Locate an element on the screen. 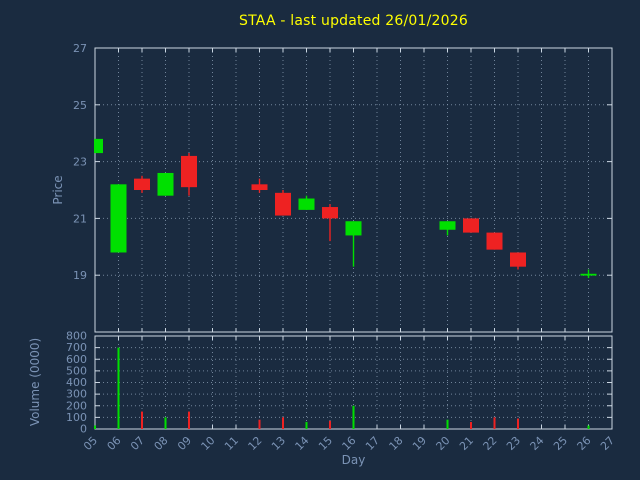 This screenshot has height=480, width=640. price-tick-label: 21 is located at coordinates (80, 218).